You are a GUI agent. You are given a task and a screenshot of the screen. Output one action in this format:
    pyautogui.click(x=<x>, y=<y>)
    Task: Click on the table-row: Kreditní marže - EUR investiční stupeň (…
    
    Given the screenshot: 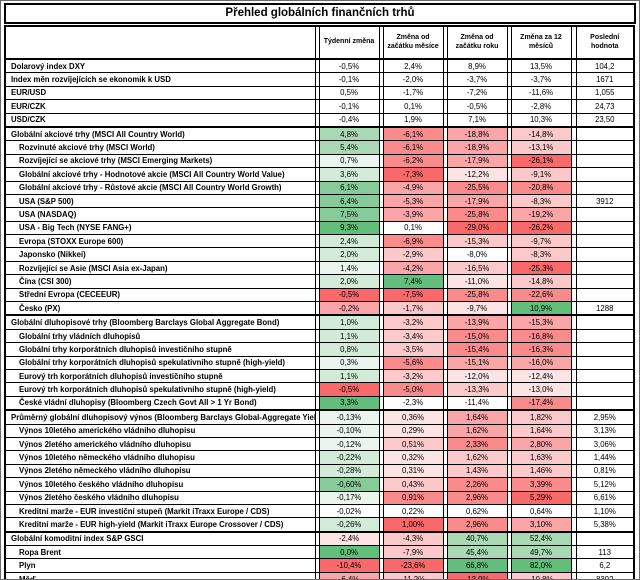 What is the action you would take?
    pyautogui.click(x=319, y=511)
    